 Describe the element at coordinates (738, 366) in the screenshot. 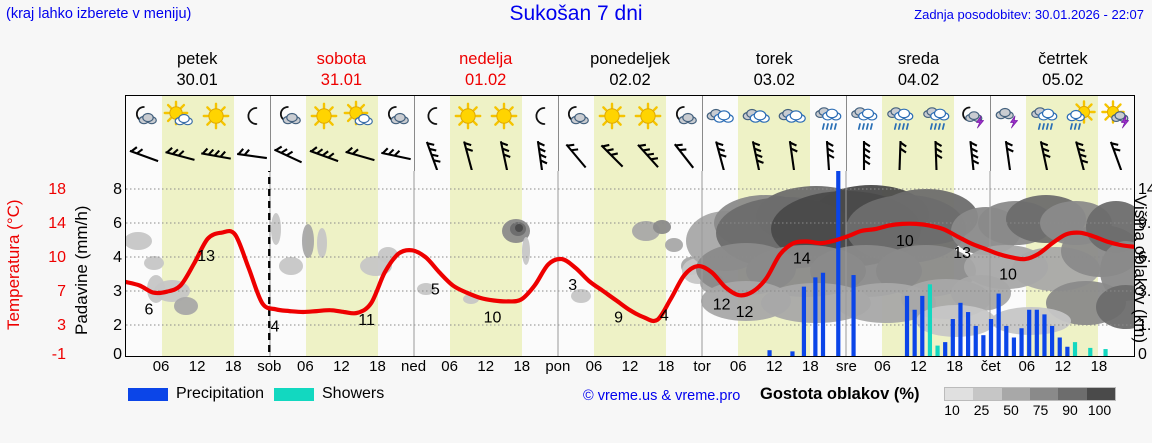

I see `x-axis-label-16: 06` at that location.